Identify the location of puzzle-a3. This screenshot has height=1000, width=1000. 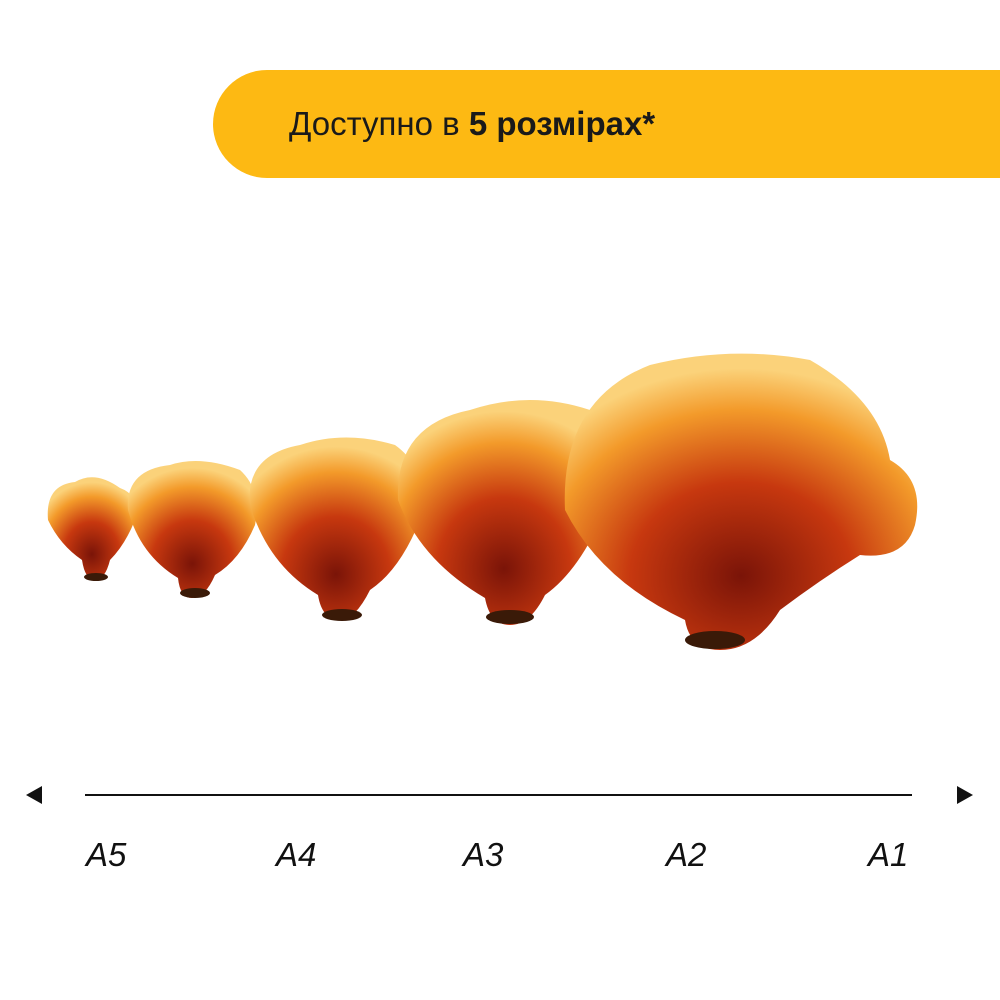
(336, 529).